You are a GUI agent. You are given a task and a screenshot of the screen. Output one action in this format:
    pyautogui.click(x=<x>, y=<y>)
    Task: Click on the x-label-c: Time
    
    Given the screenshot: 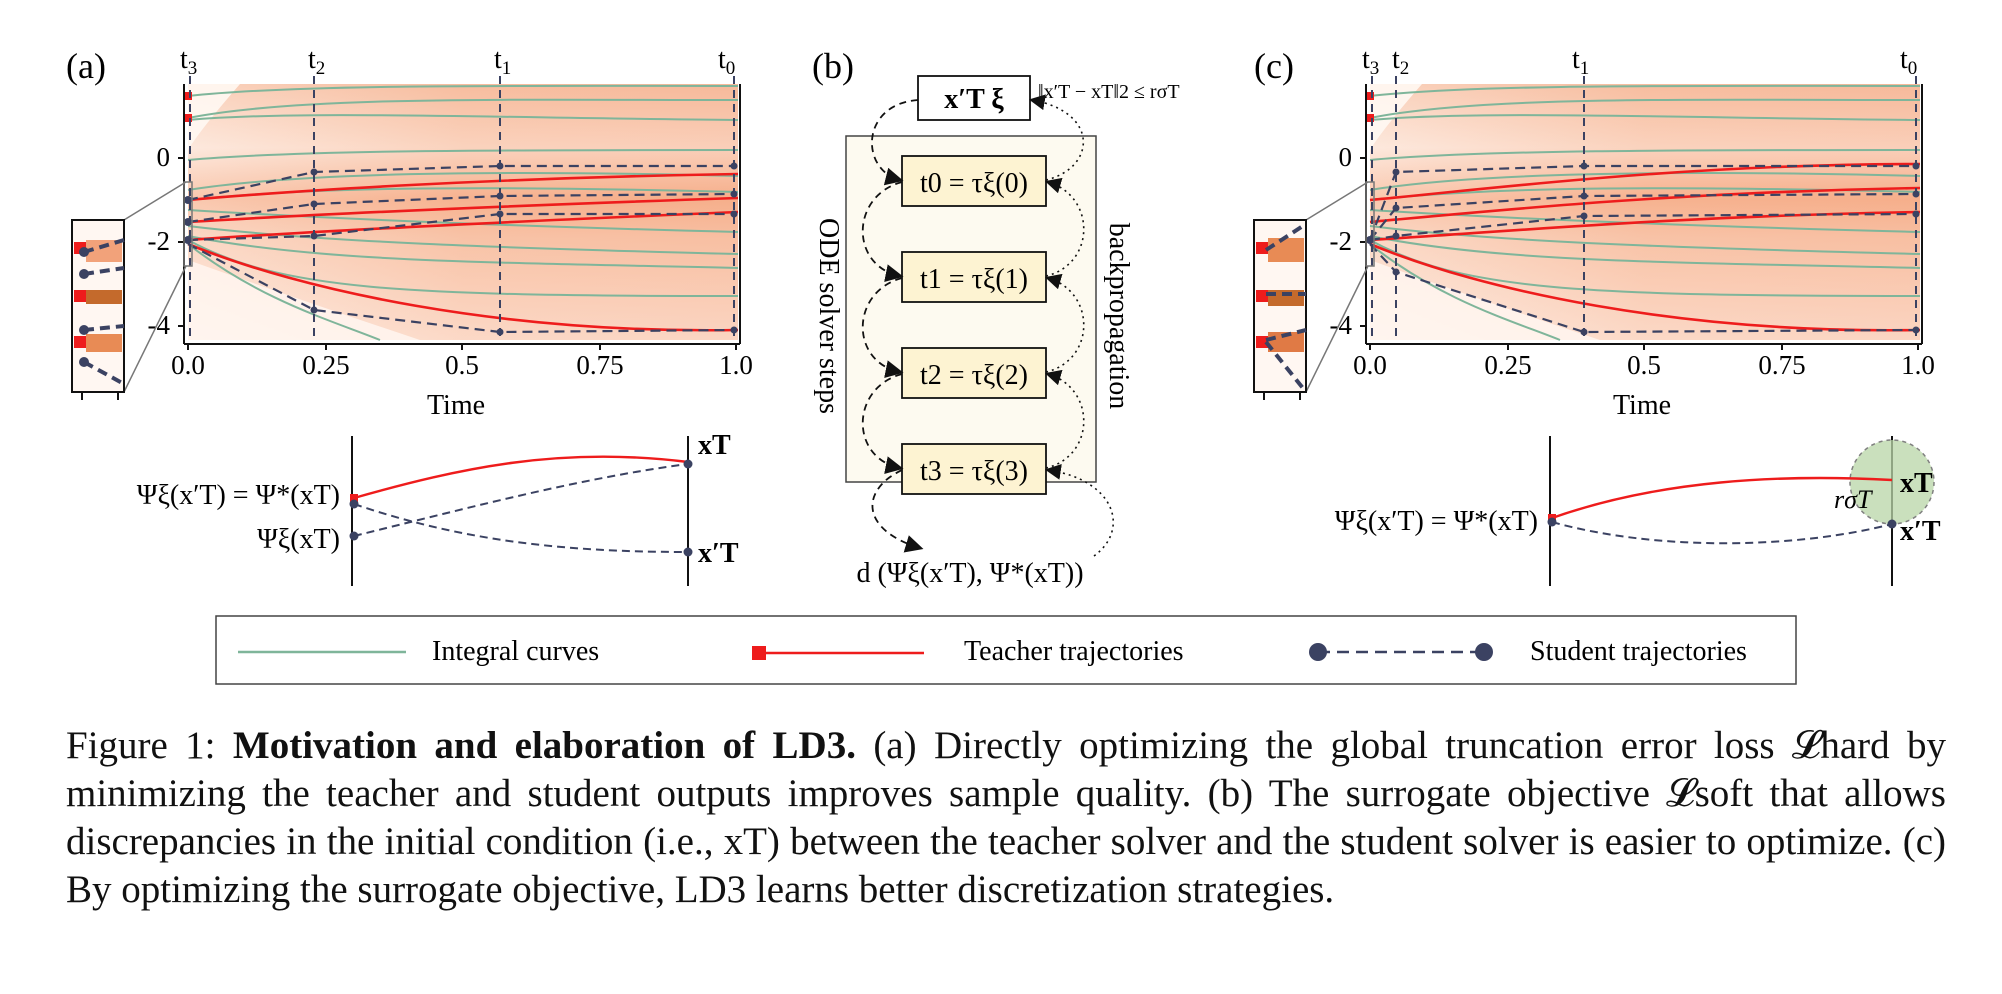 What is the action you would take?
    pyautogui.click(x=1642, y=405)
    